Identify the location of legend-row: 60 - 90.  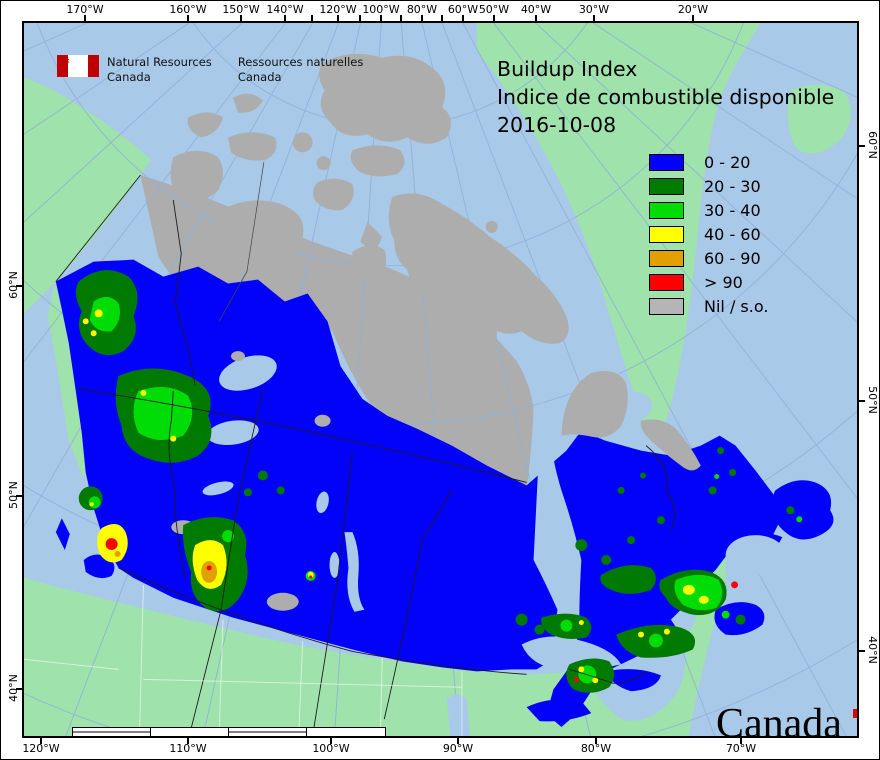
(708, 258).